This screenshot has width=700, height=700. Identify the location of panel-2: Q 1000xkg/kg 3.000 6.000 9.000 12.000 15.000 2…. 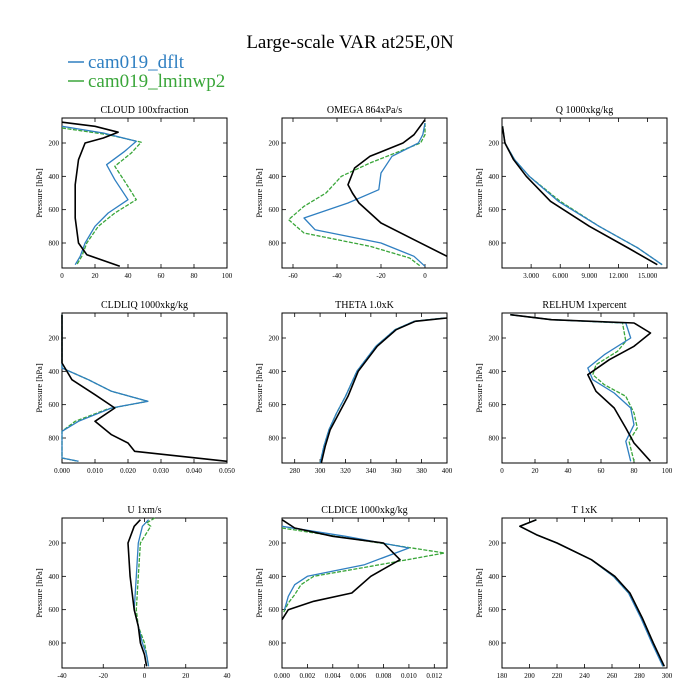
(571, 192).